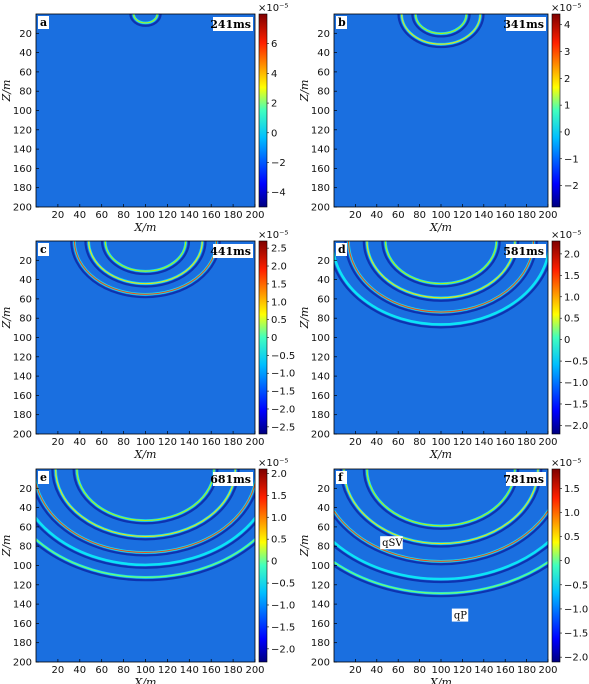 This screenshot has width=589, height=684. Describe the element at coordinates (572, 513) in the screenshot. I see `colorbar-tick-label: 1.0` at that location.